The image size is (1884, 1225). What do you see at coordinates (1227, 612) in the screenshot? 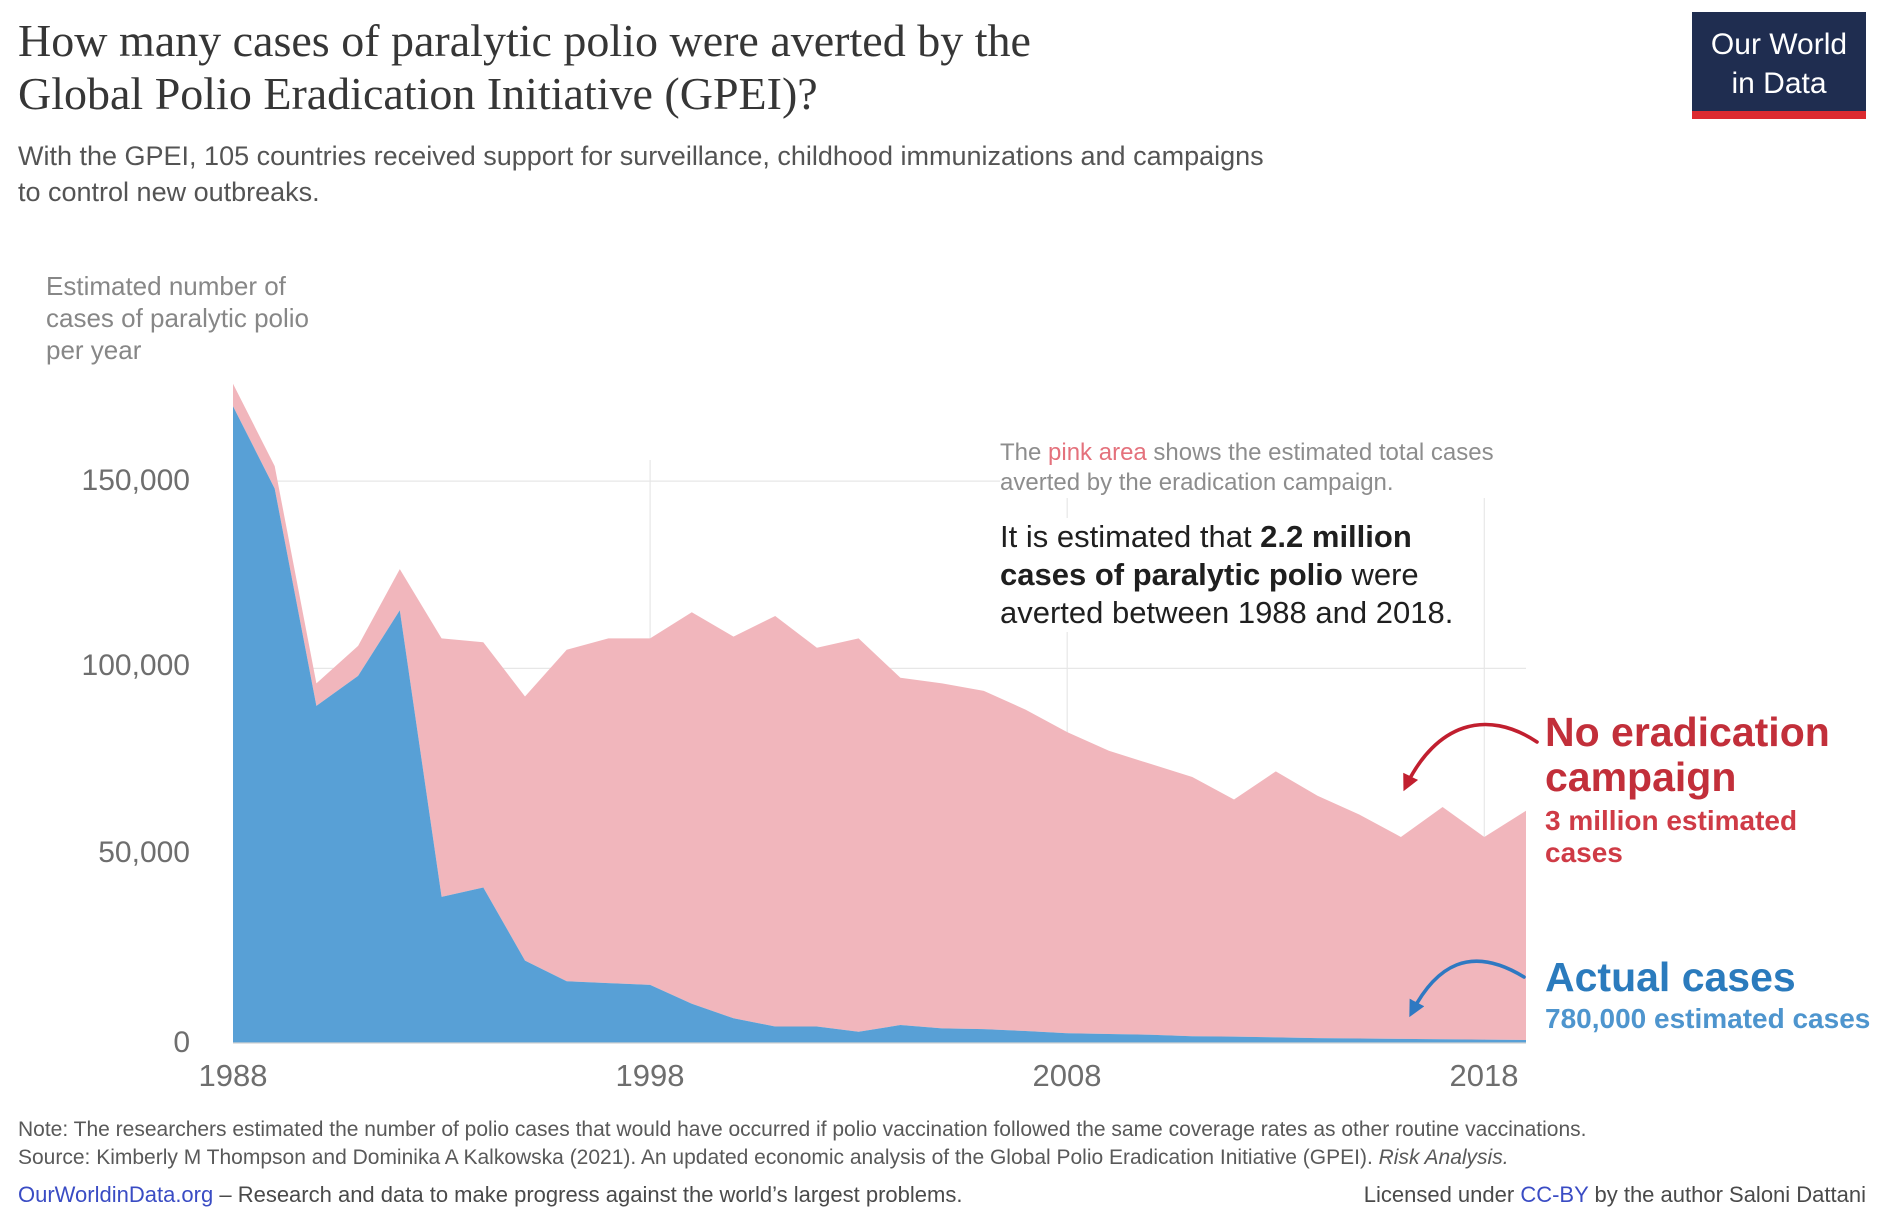
I see `averted-estimate-line3: averted between 1988 and 2018.` at bounding box center [1227, 612].